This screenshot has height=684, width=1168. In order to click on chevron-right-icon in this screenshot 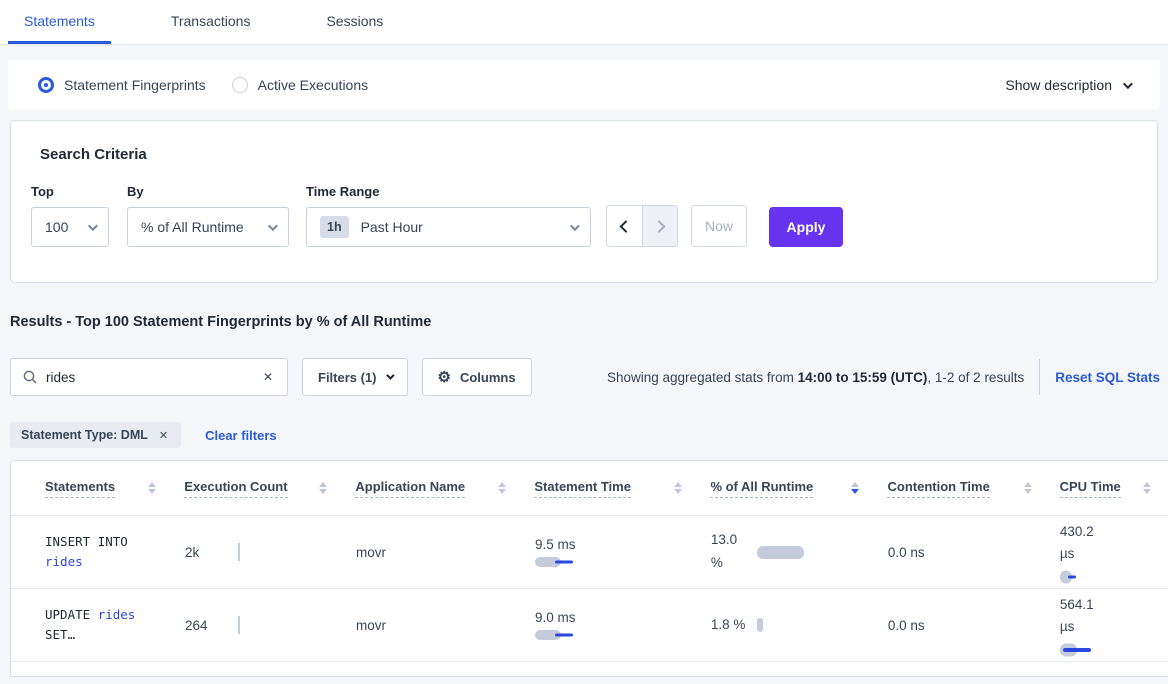, I will do `click(658, 226)`.